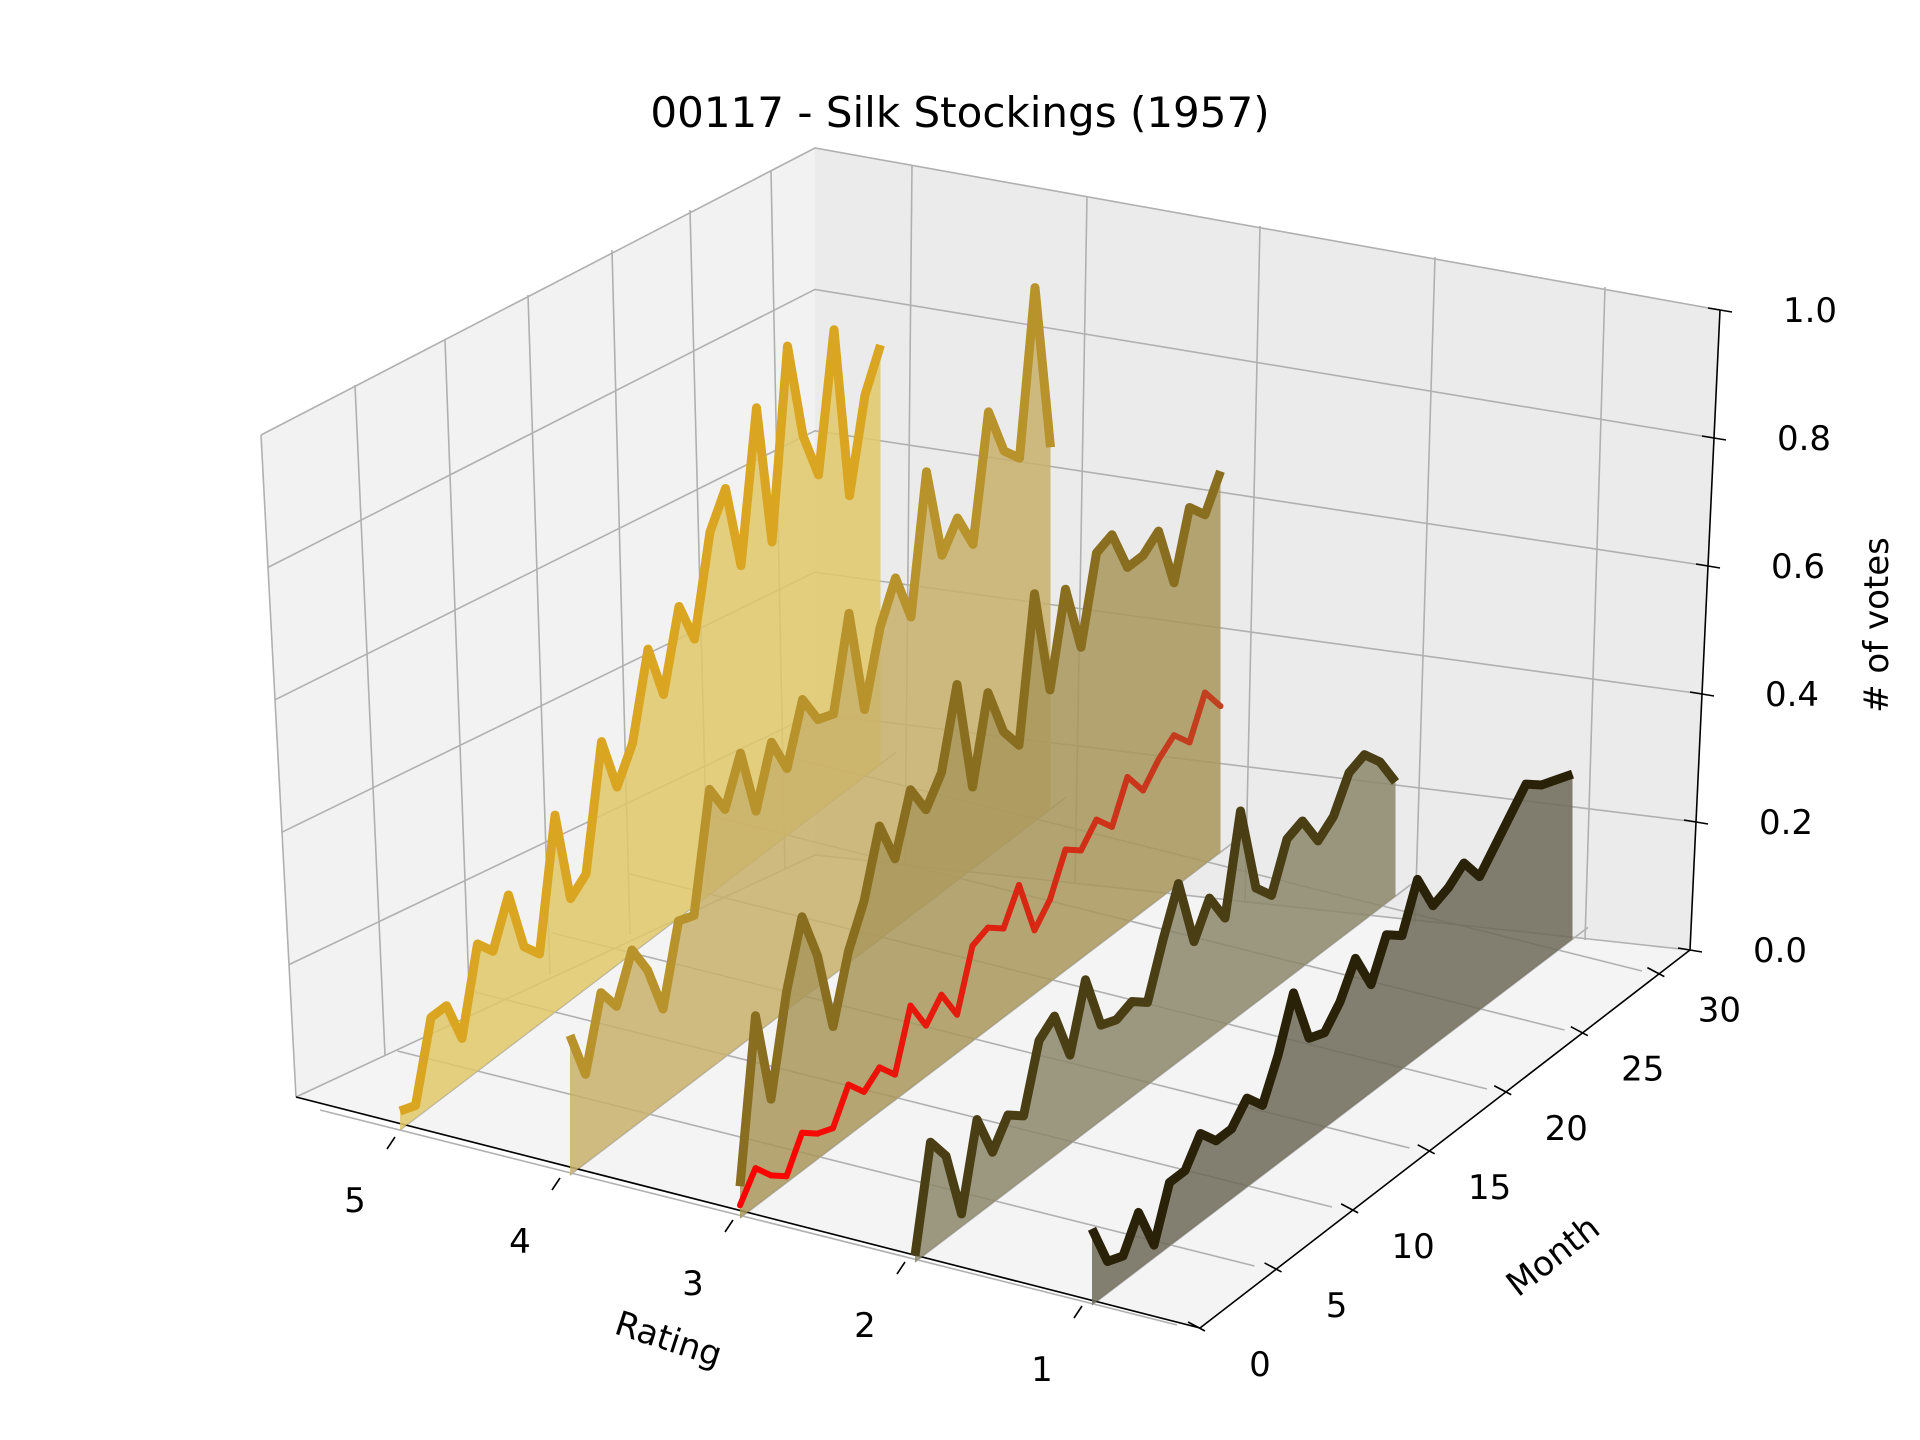  Describe the element at coordinates (668, 1340) in the screenshot. I see `x-axis-label: Rating` at that location.